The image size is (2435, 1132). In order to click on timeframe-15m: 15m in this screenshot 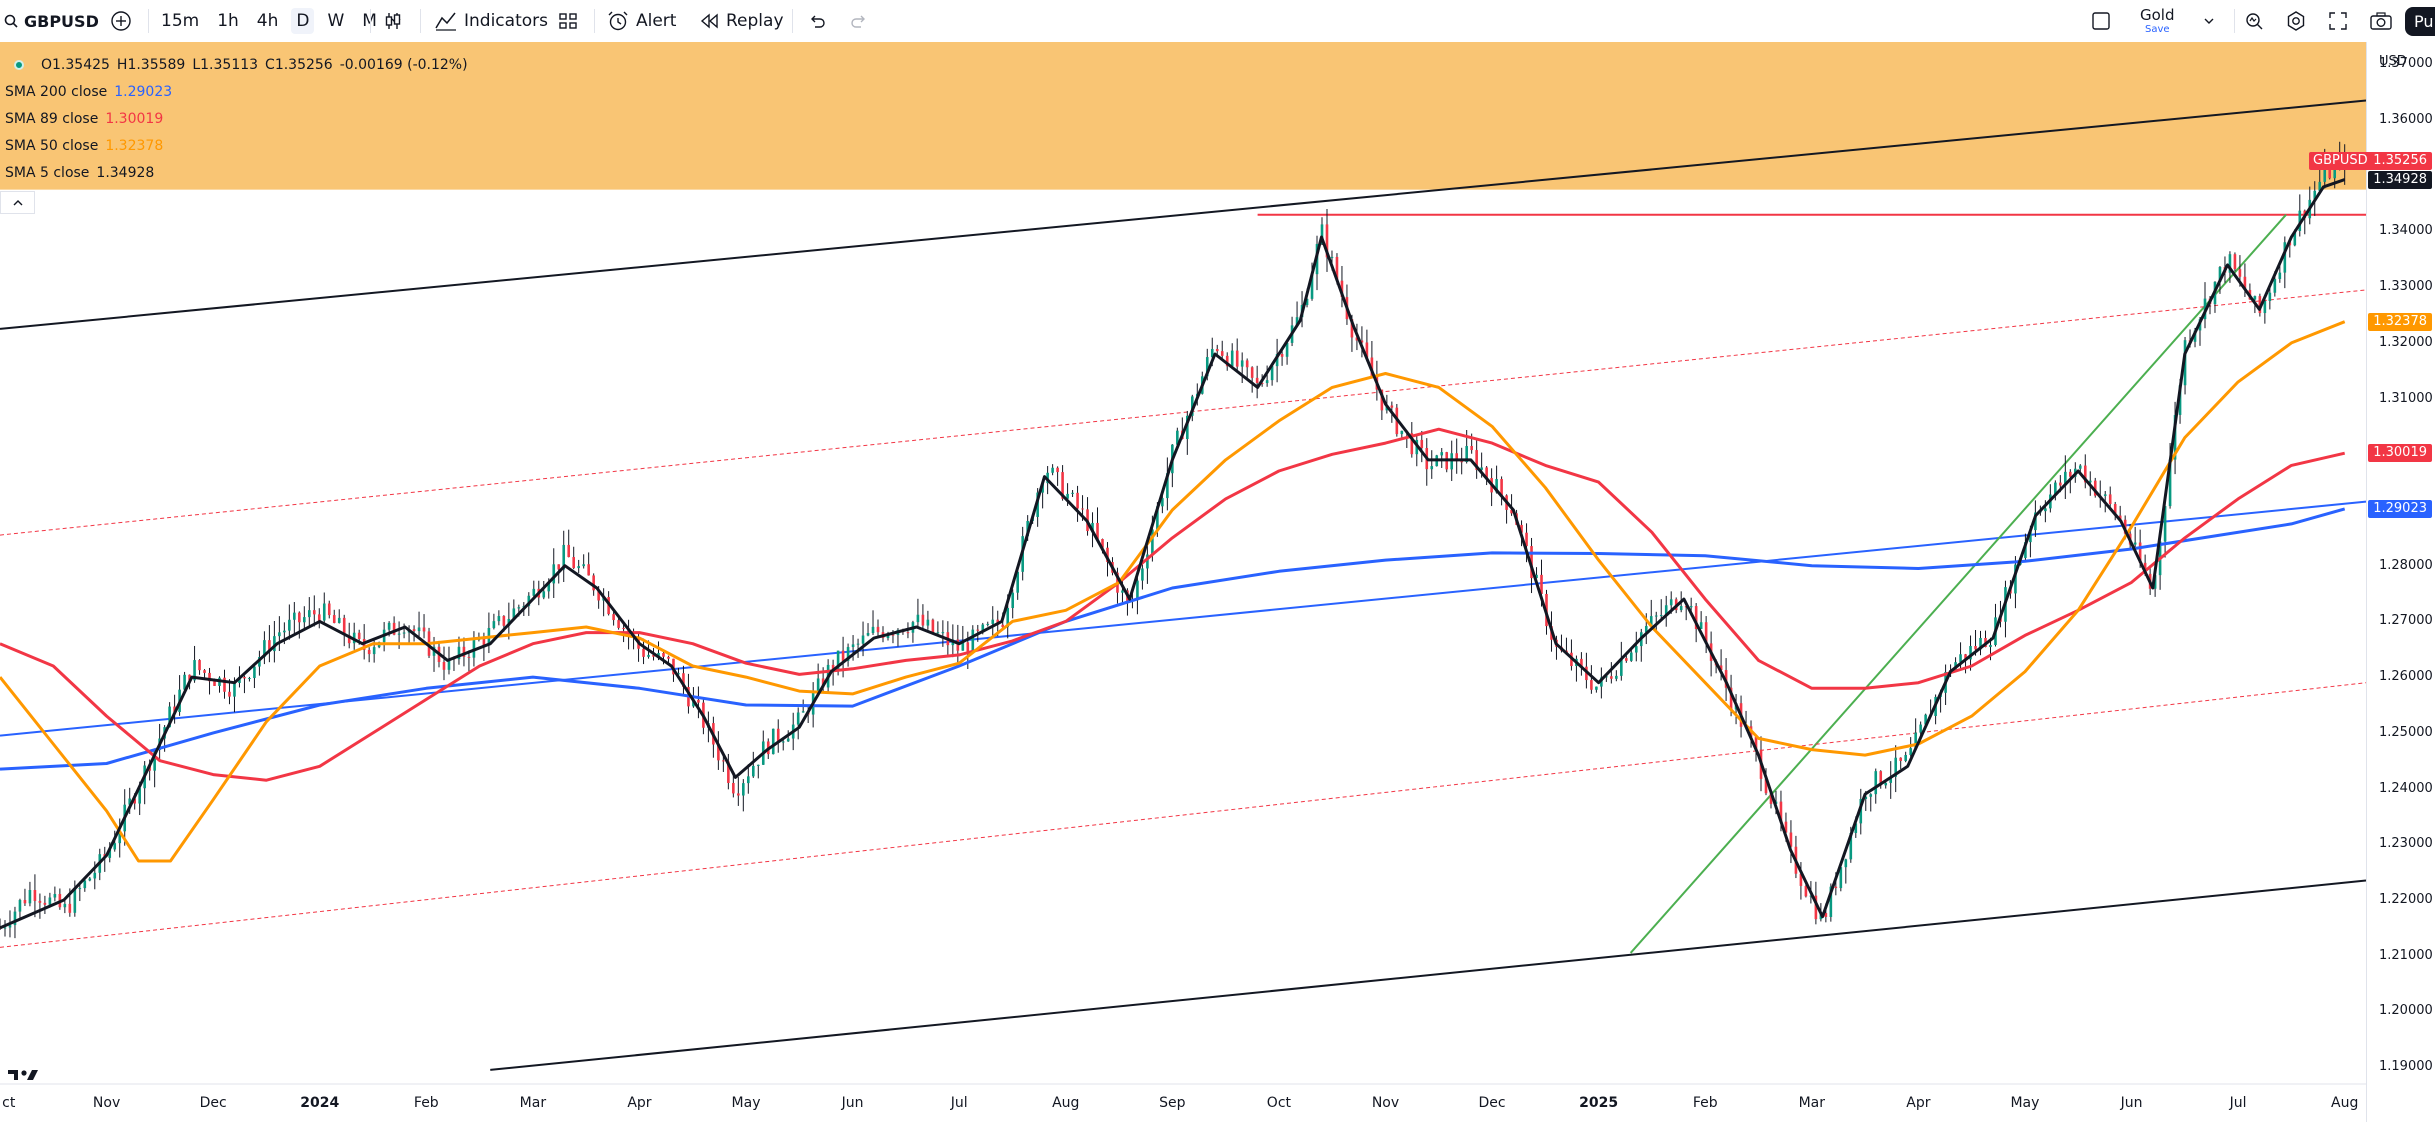, I will do `click(180, 21)`.